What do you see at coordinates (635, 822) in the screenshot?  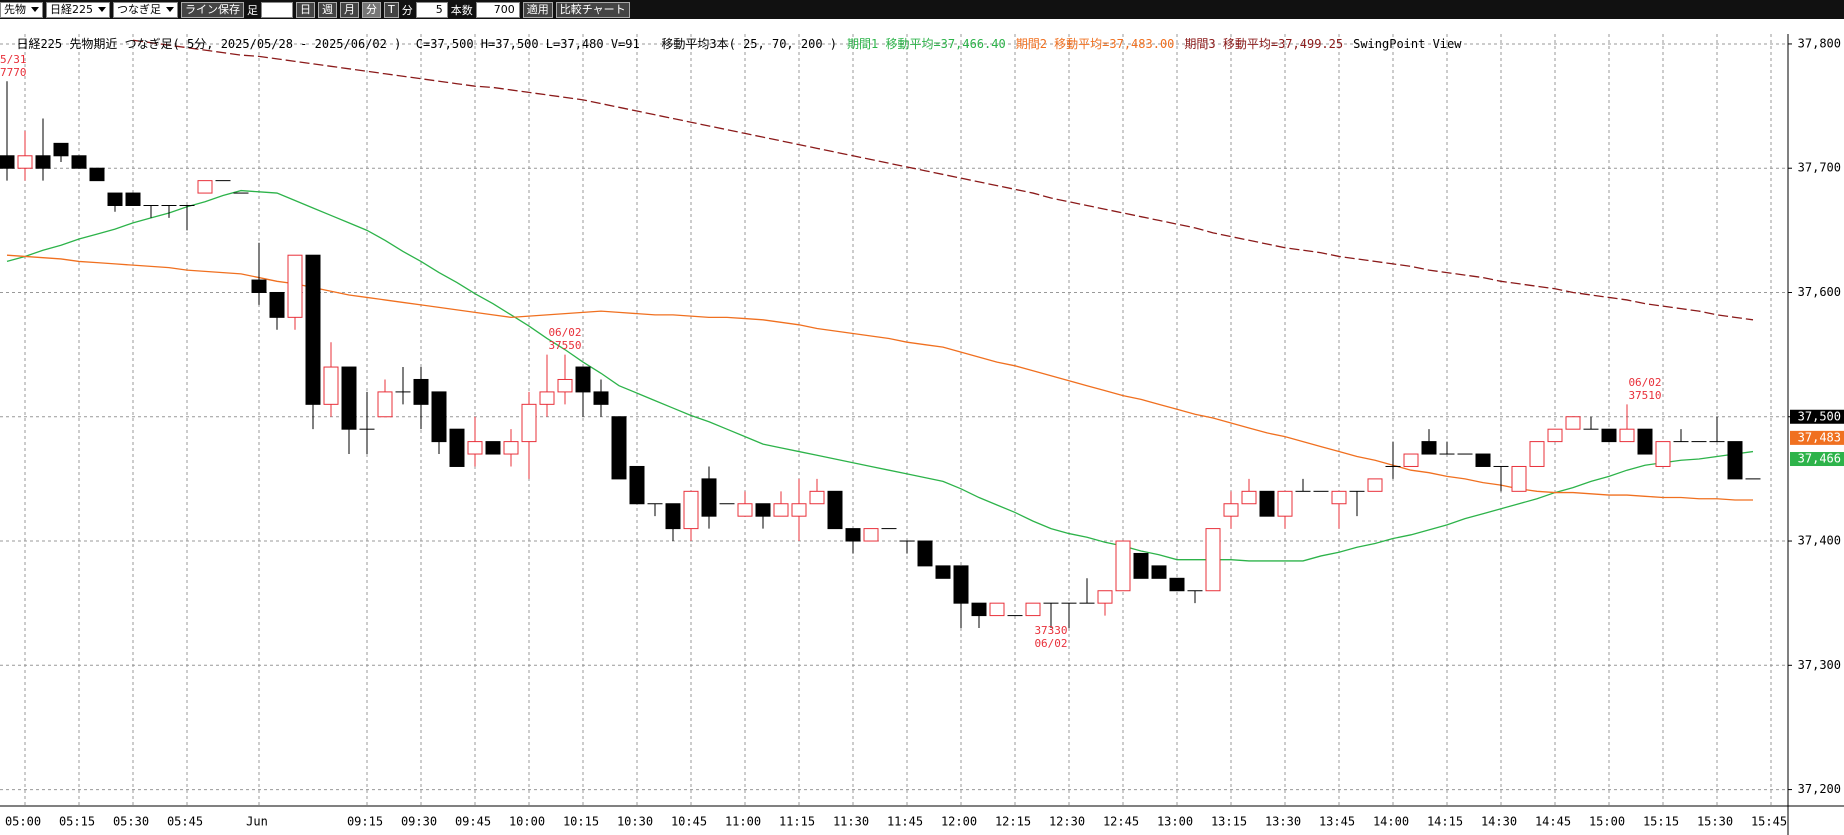 I see `x-tick-label: 10:30` at bounding box center [635, 822].